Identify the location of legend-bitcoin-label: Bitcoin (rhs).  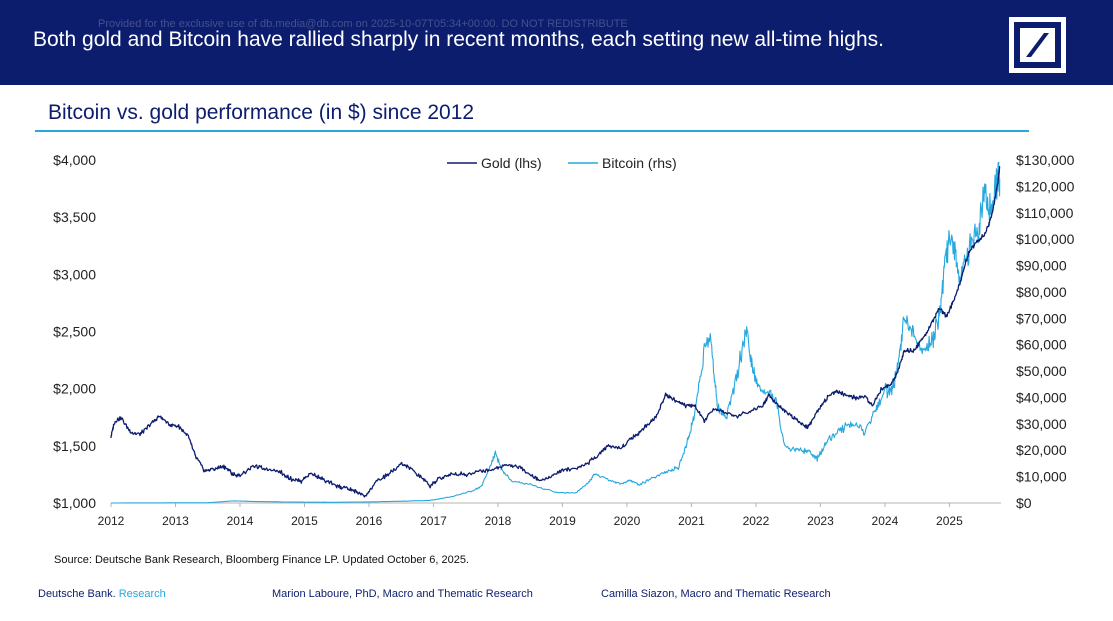
(639, 163).